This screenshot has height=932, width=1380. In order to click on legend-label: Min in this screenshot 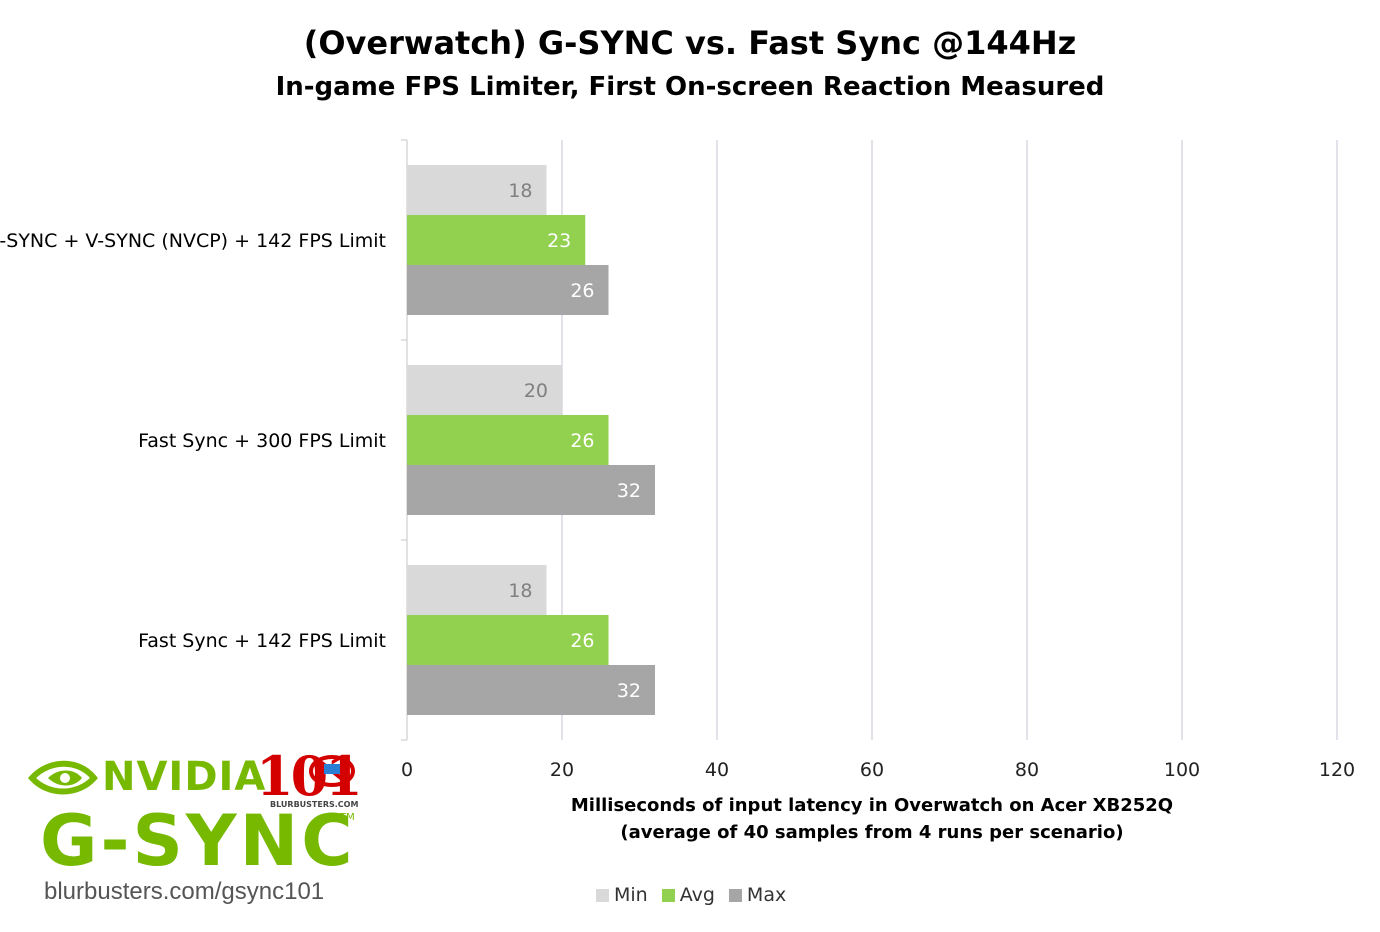, I will do `click(631, 895)`.